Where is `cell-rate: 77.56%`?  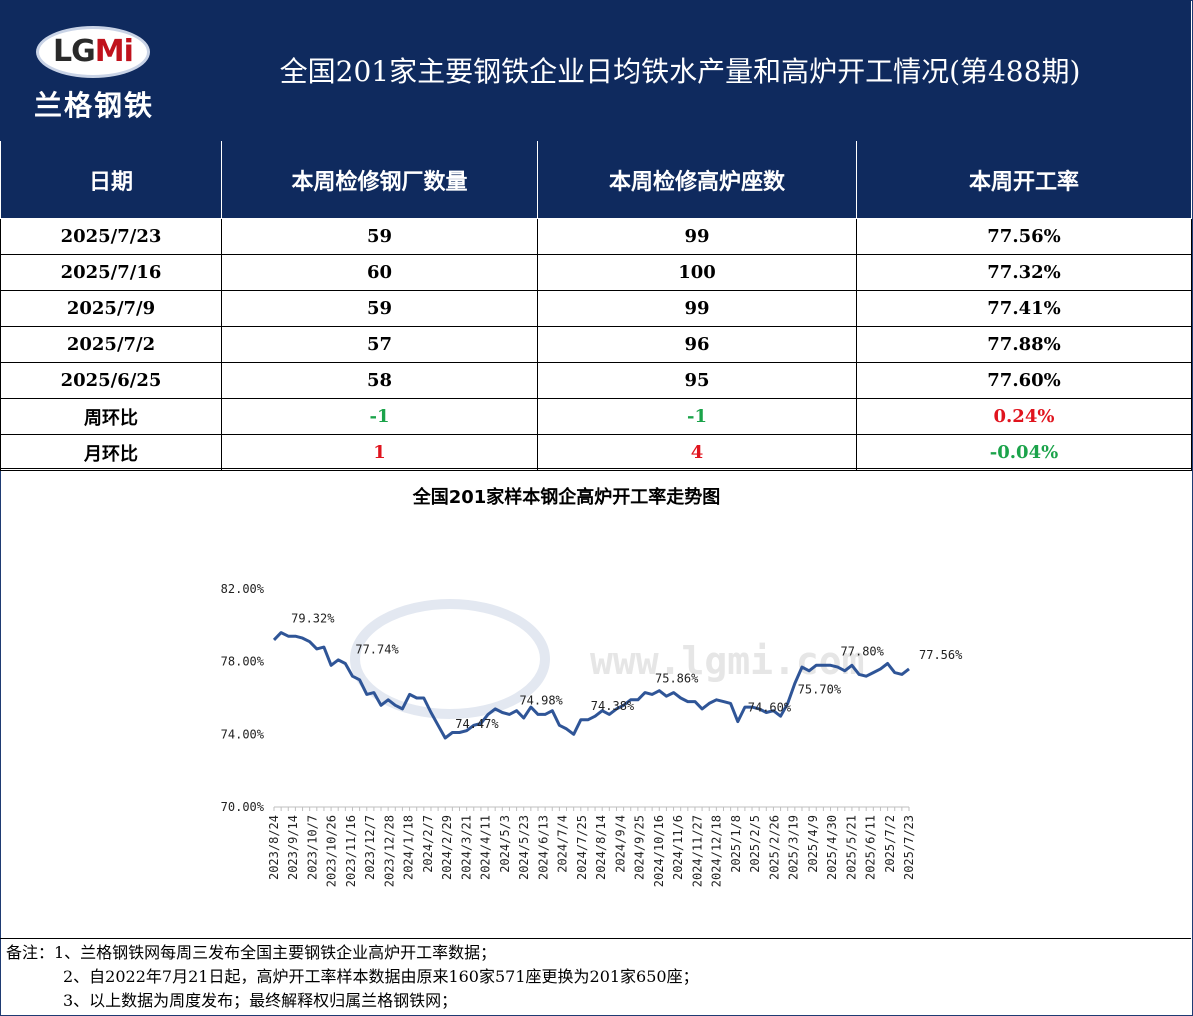 cell-rate: 77.56% is located at coordinates (1024, 236).